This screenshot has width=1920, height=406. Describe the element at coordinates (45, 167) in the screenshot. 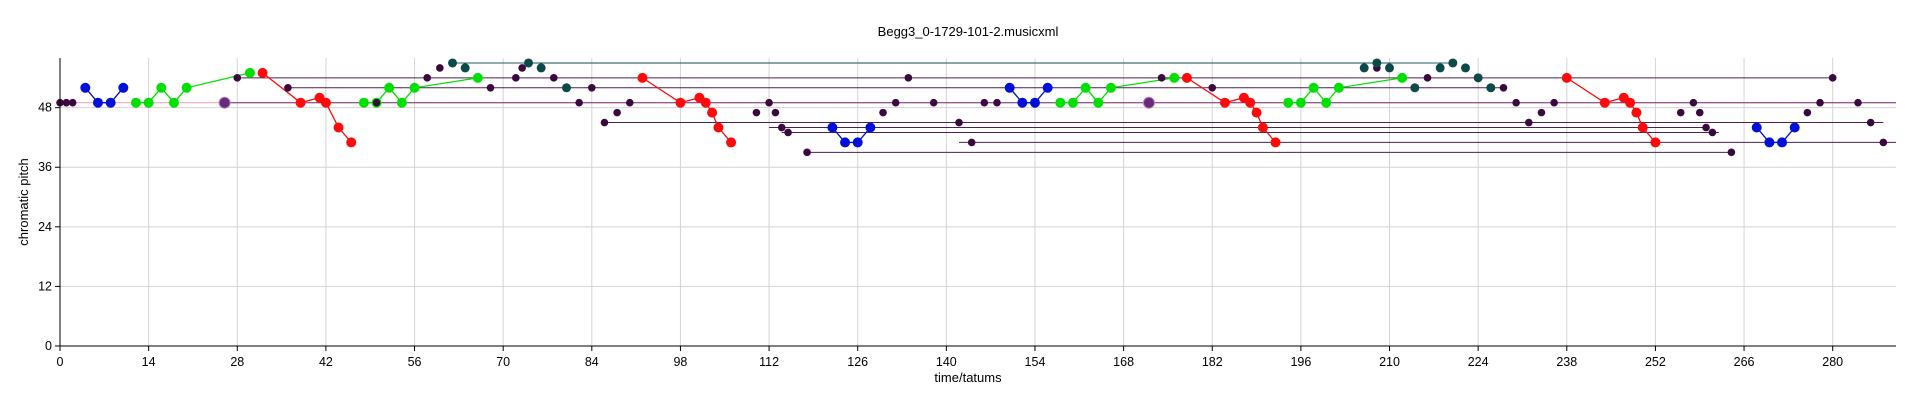

I see `y-tick-label: 36` at that location.